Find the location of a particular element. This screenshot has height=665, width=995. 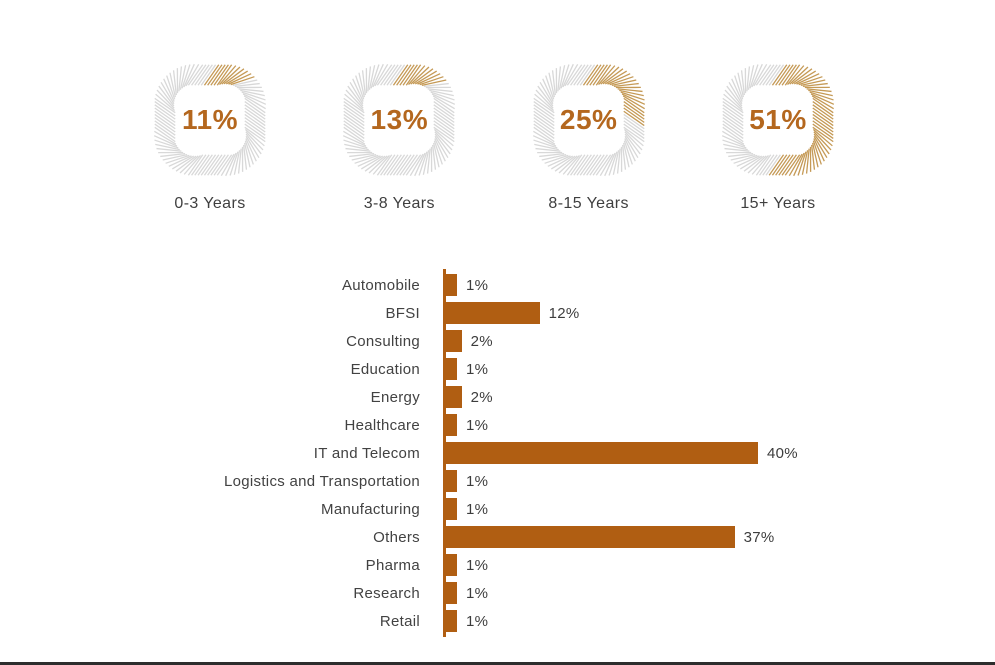

bar-row-others: Others 37% is located at coordinates (497, 537).